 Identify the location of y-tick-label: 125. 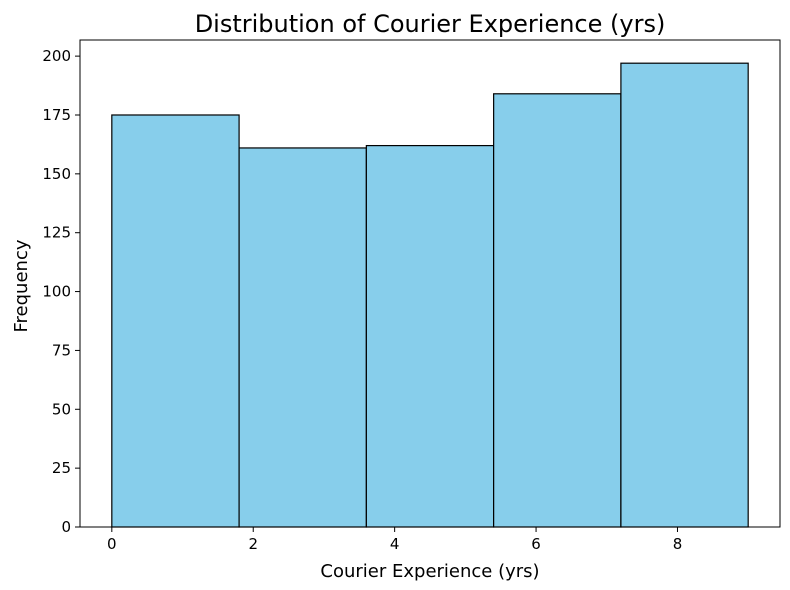
(56, 233).